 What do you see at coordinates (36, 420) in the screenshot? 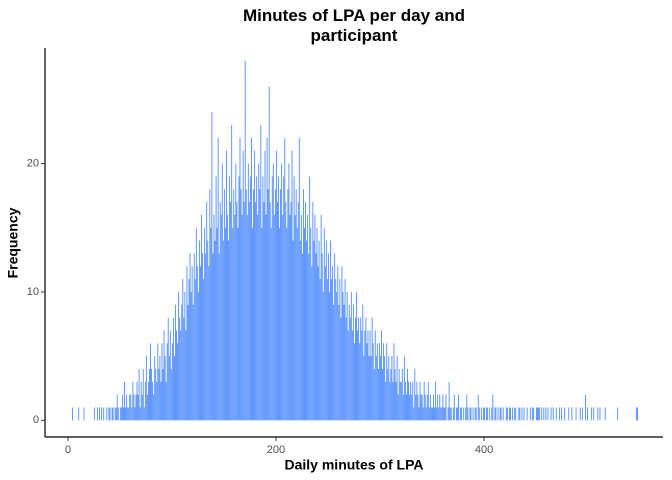
I see `y-tick-label: 0` at bounding box center [36, 420].